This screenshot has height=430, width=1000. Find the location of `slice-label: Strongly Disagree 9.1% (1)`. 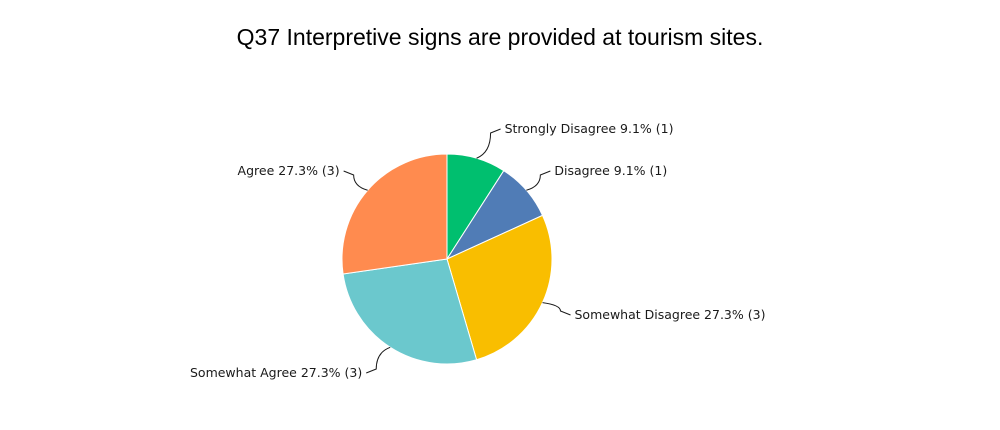

slice-label: Strongly Disagree 9.1% (1) is located at coordinates (589, 128).